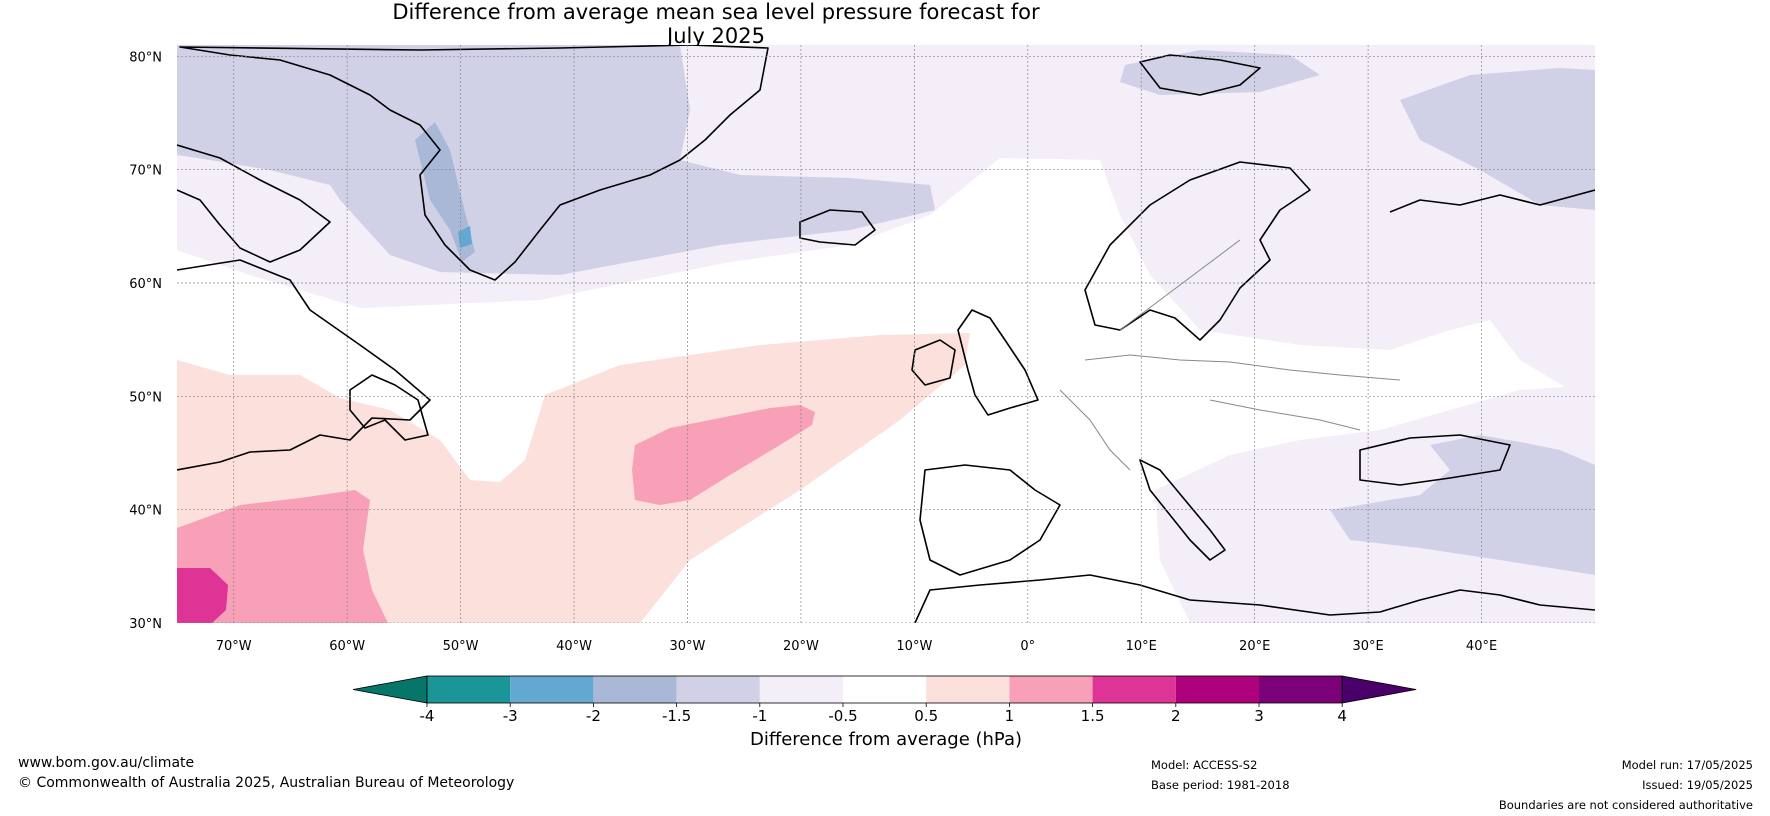 The image size is (1770, 816). What do you see at coordinates (145, 284) in the screenshot?
I see `lat-tick-label: 60°N` at bounding box center [145, 284].